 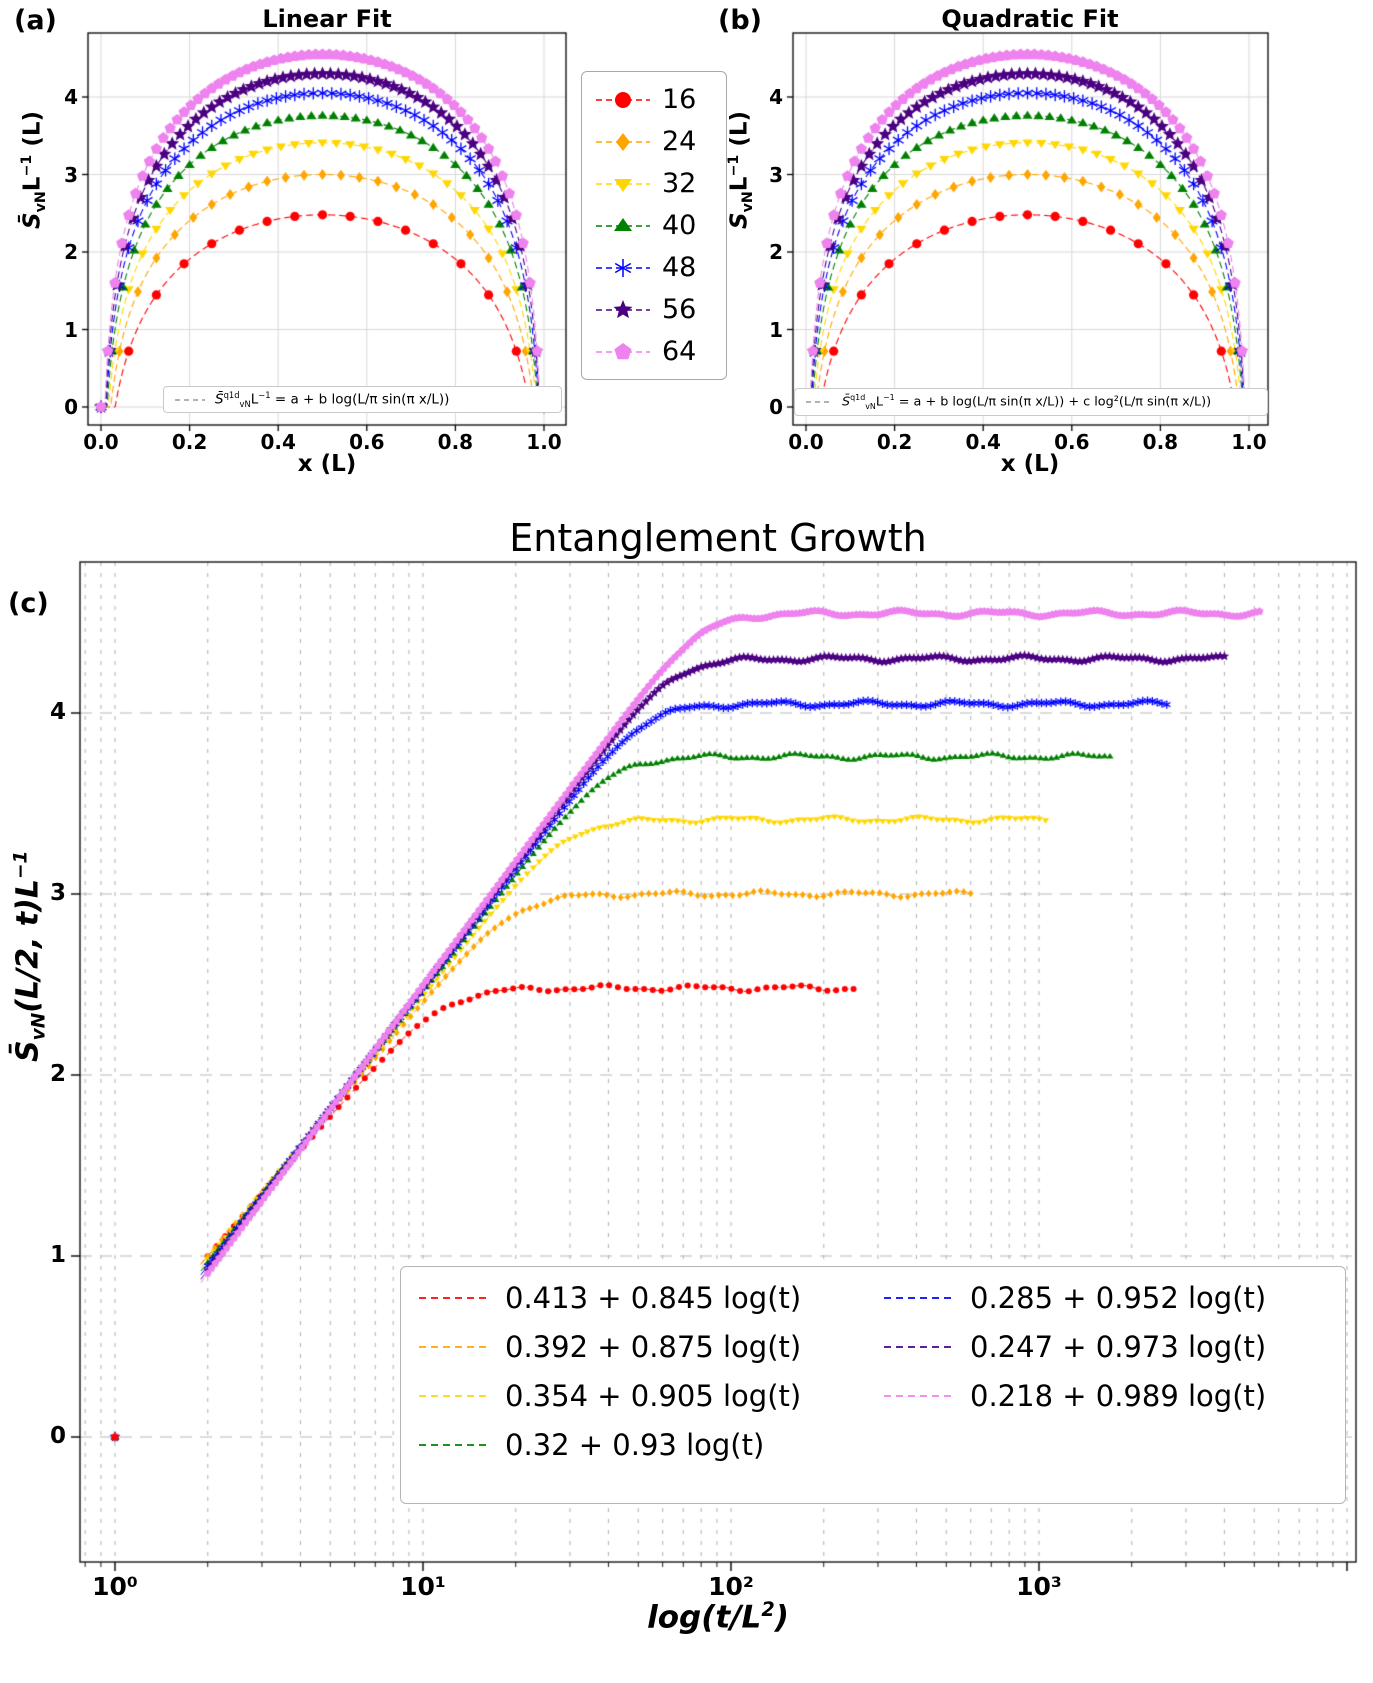 What do you see at coordinates (327, 464) in the screenshot?
I see `panel-a-xlabel: x (L)` at bounding box center [327, 464].